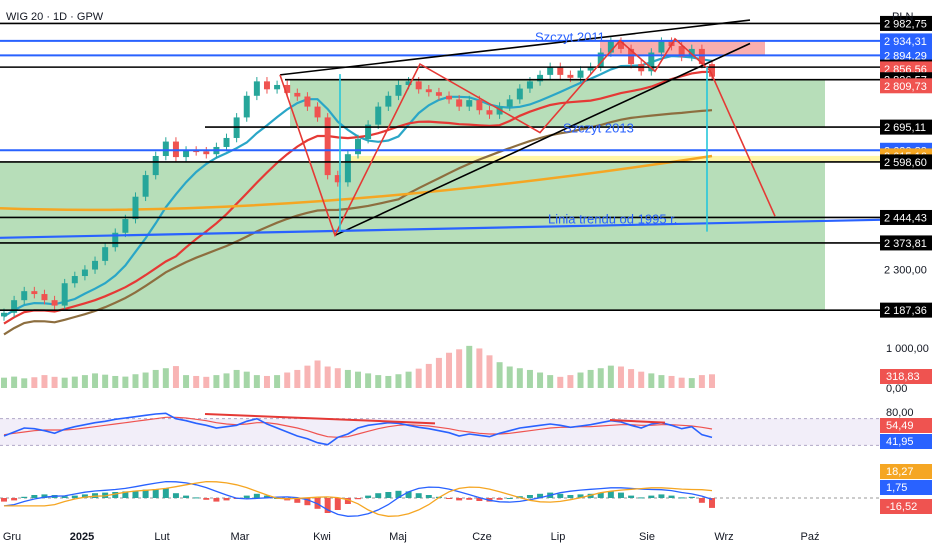 The image size is (932, 550). What do you see at coordinates (612, 158) in the screenshot?
I see `yellow-zone` at bounding box center [612, 158].